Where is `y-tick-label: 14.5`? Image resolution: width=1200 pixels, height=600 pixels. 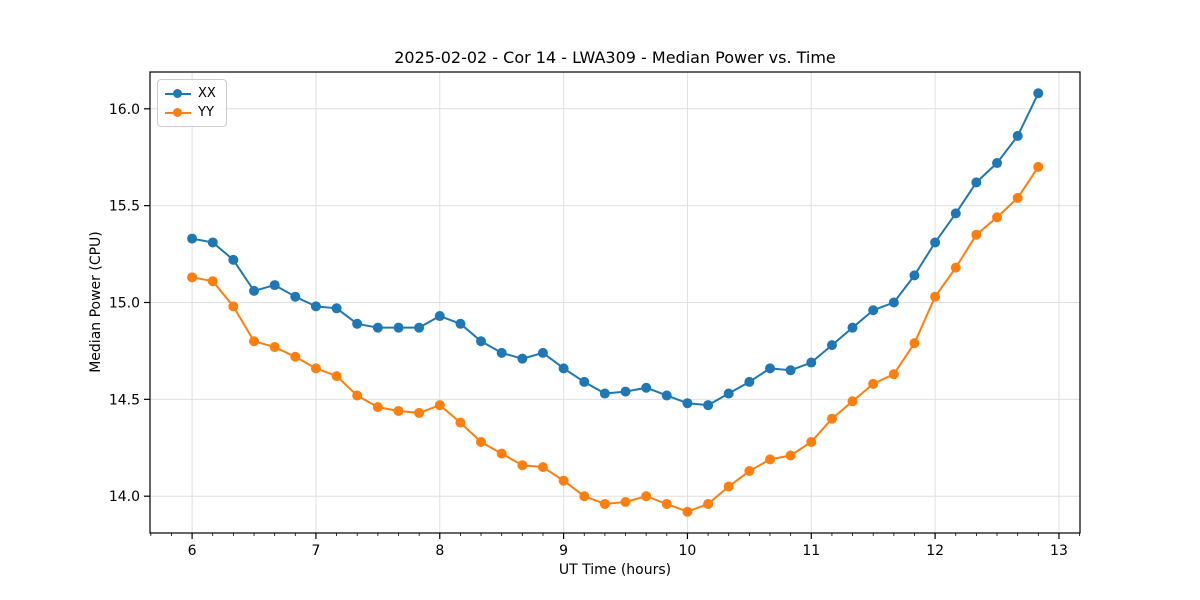
y-tick-label: 14.5 is located at coordinates (124, 400).